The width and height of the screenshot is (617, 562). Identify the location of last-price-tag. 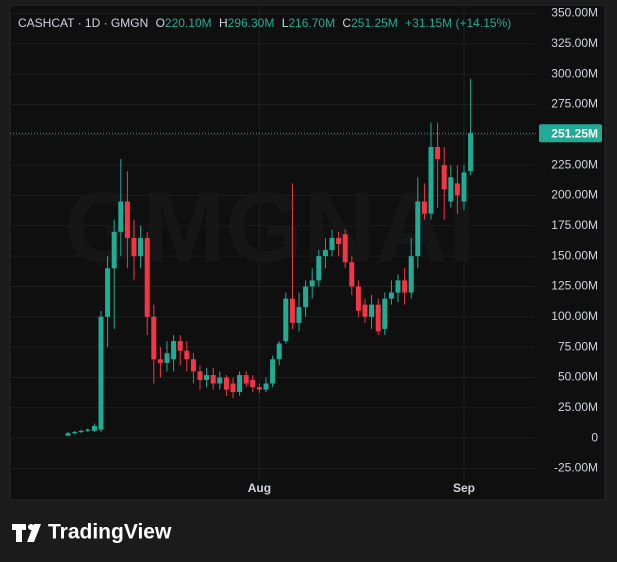
(570, 133).